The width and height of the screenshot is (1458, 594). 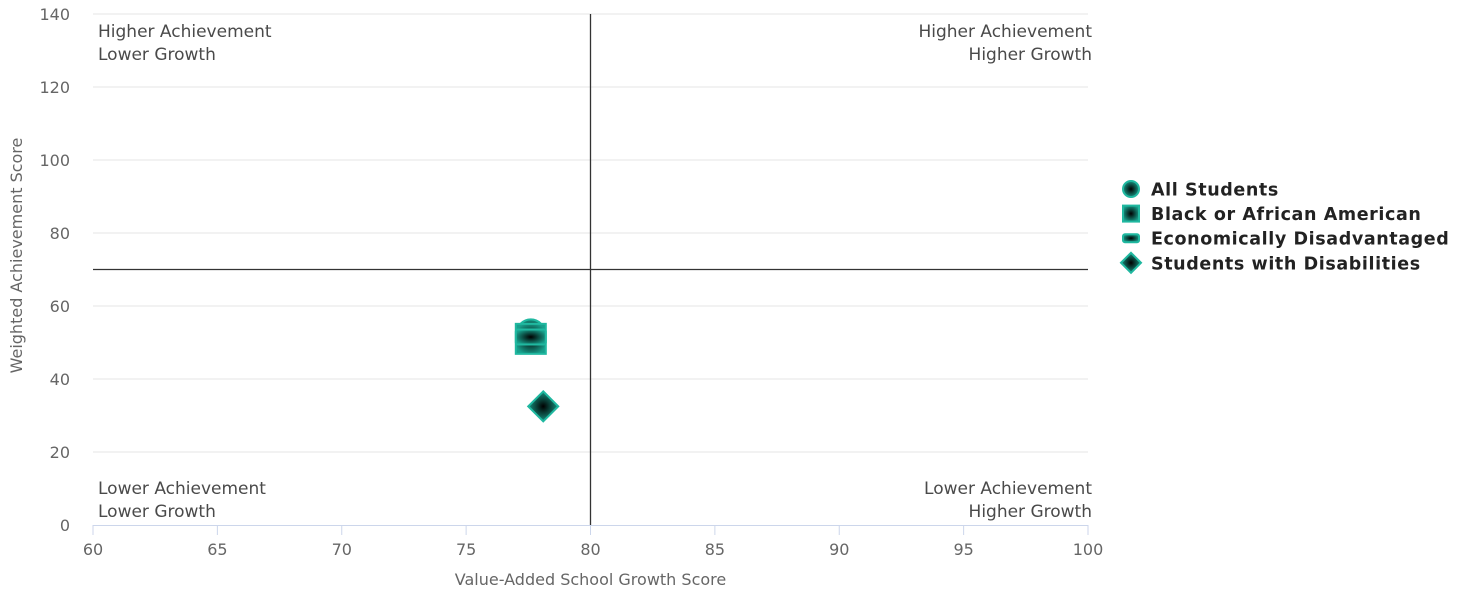 I want to click on legend-marker-all-students, so click(x=1131, y=189).